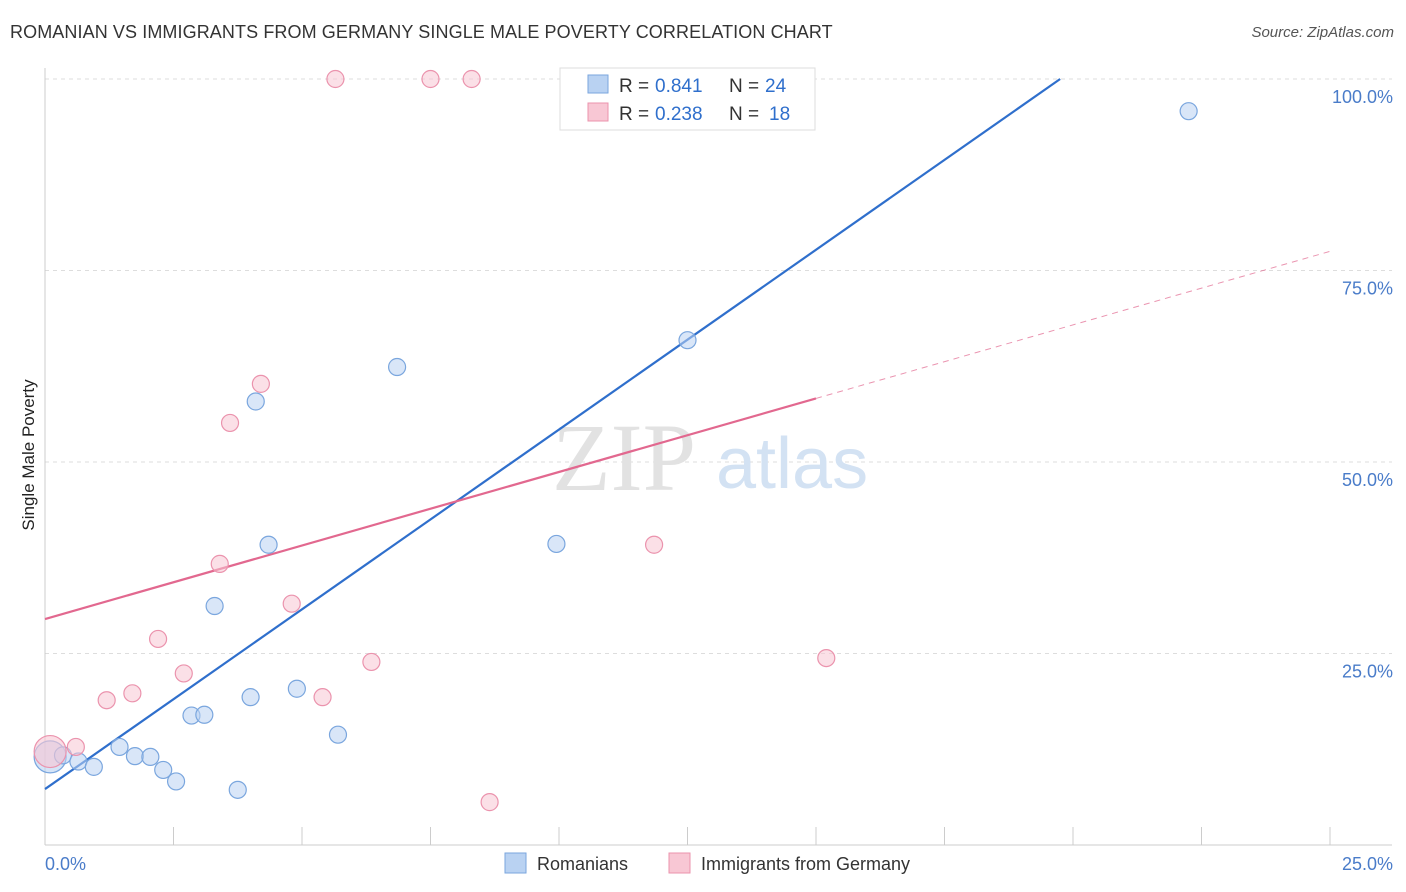  What do you see at coordinates (1362, 97) in the screenshot?
I see `y-tick-label: 100.0%` at bounding box center [1362, 97].